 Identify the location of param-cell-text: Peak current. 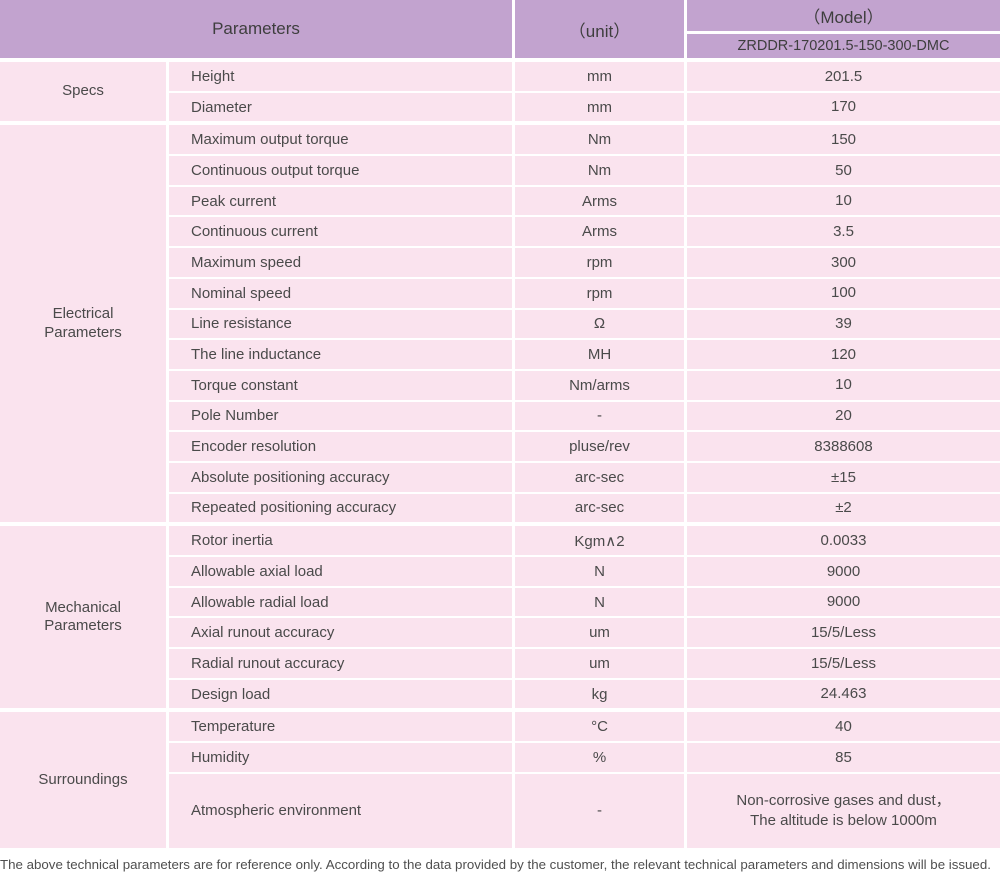
(234, 201).